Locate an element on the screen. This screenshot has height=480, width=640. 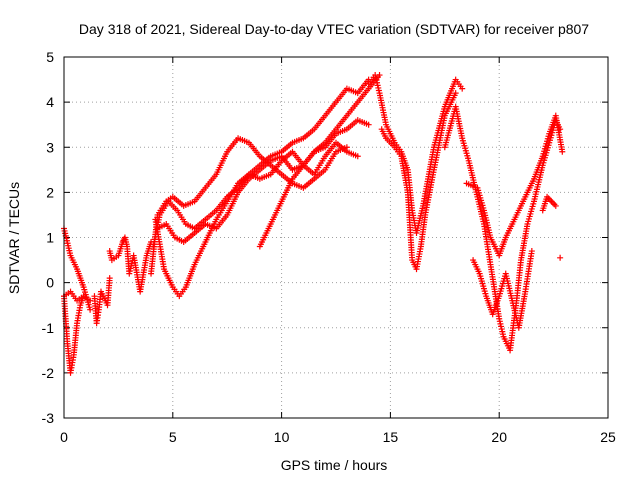
data-point-track-o is located at coordinates (531, 251).